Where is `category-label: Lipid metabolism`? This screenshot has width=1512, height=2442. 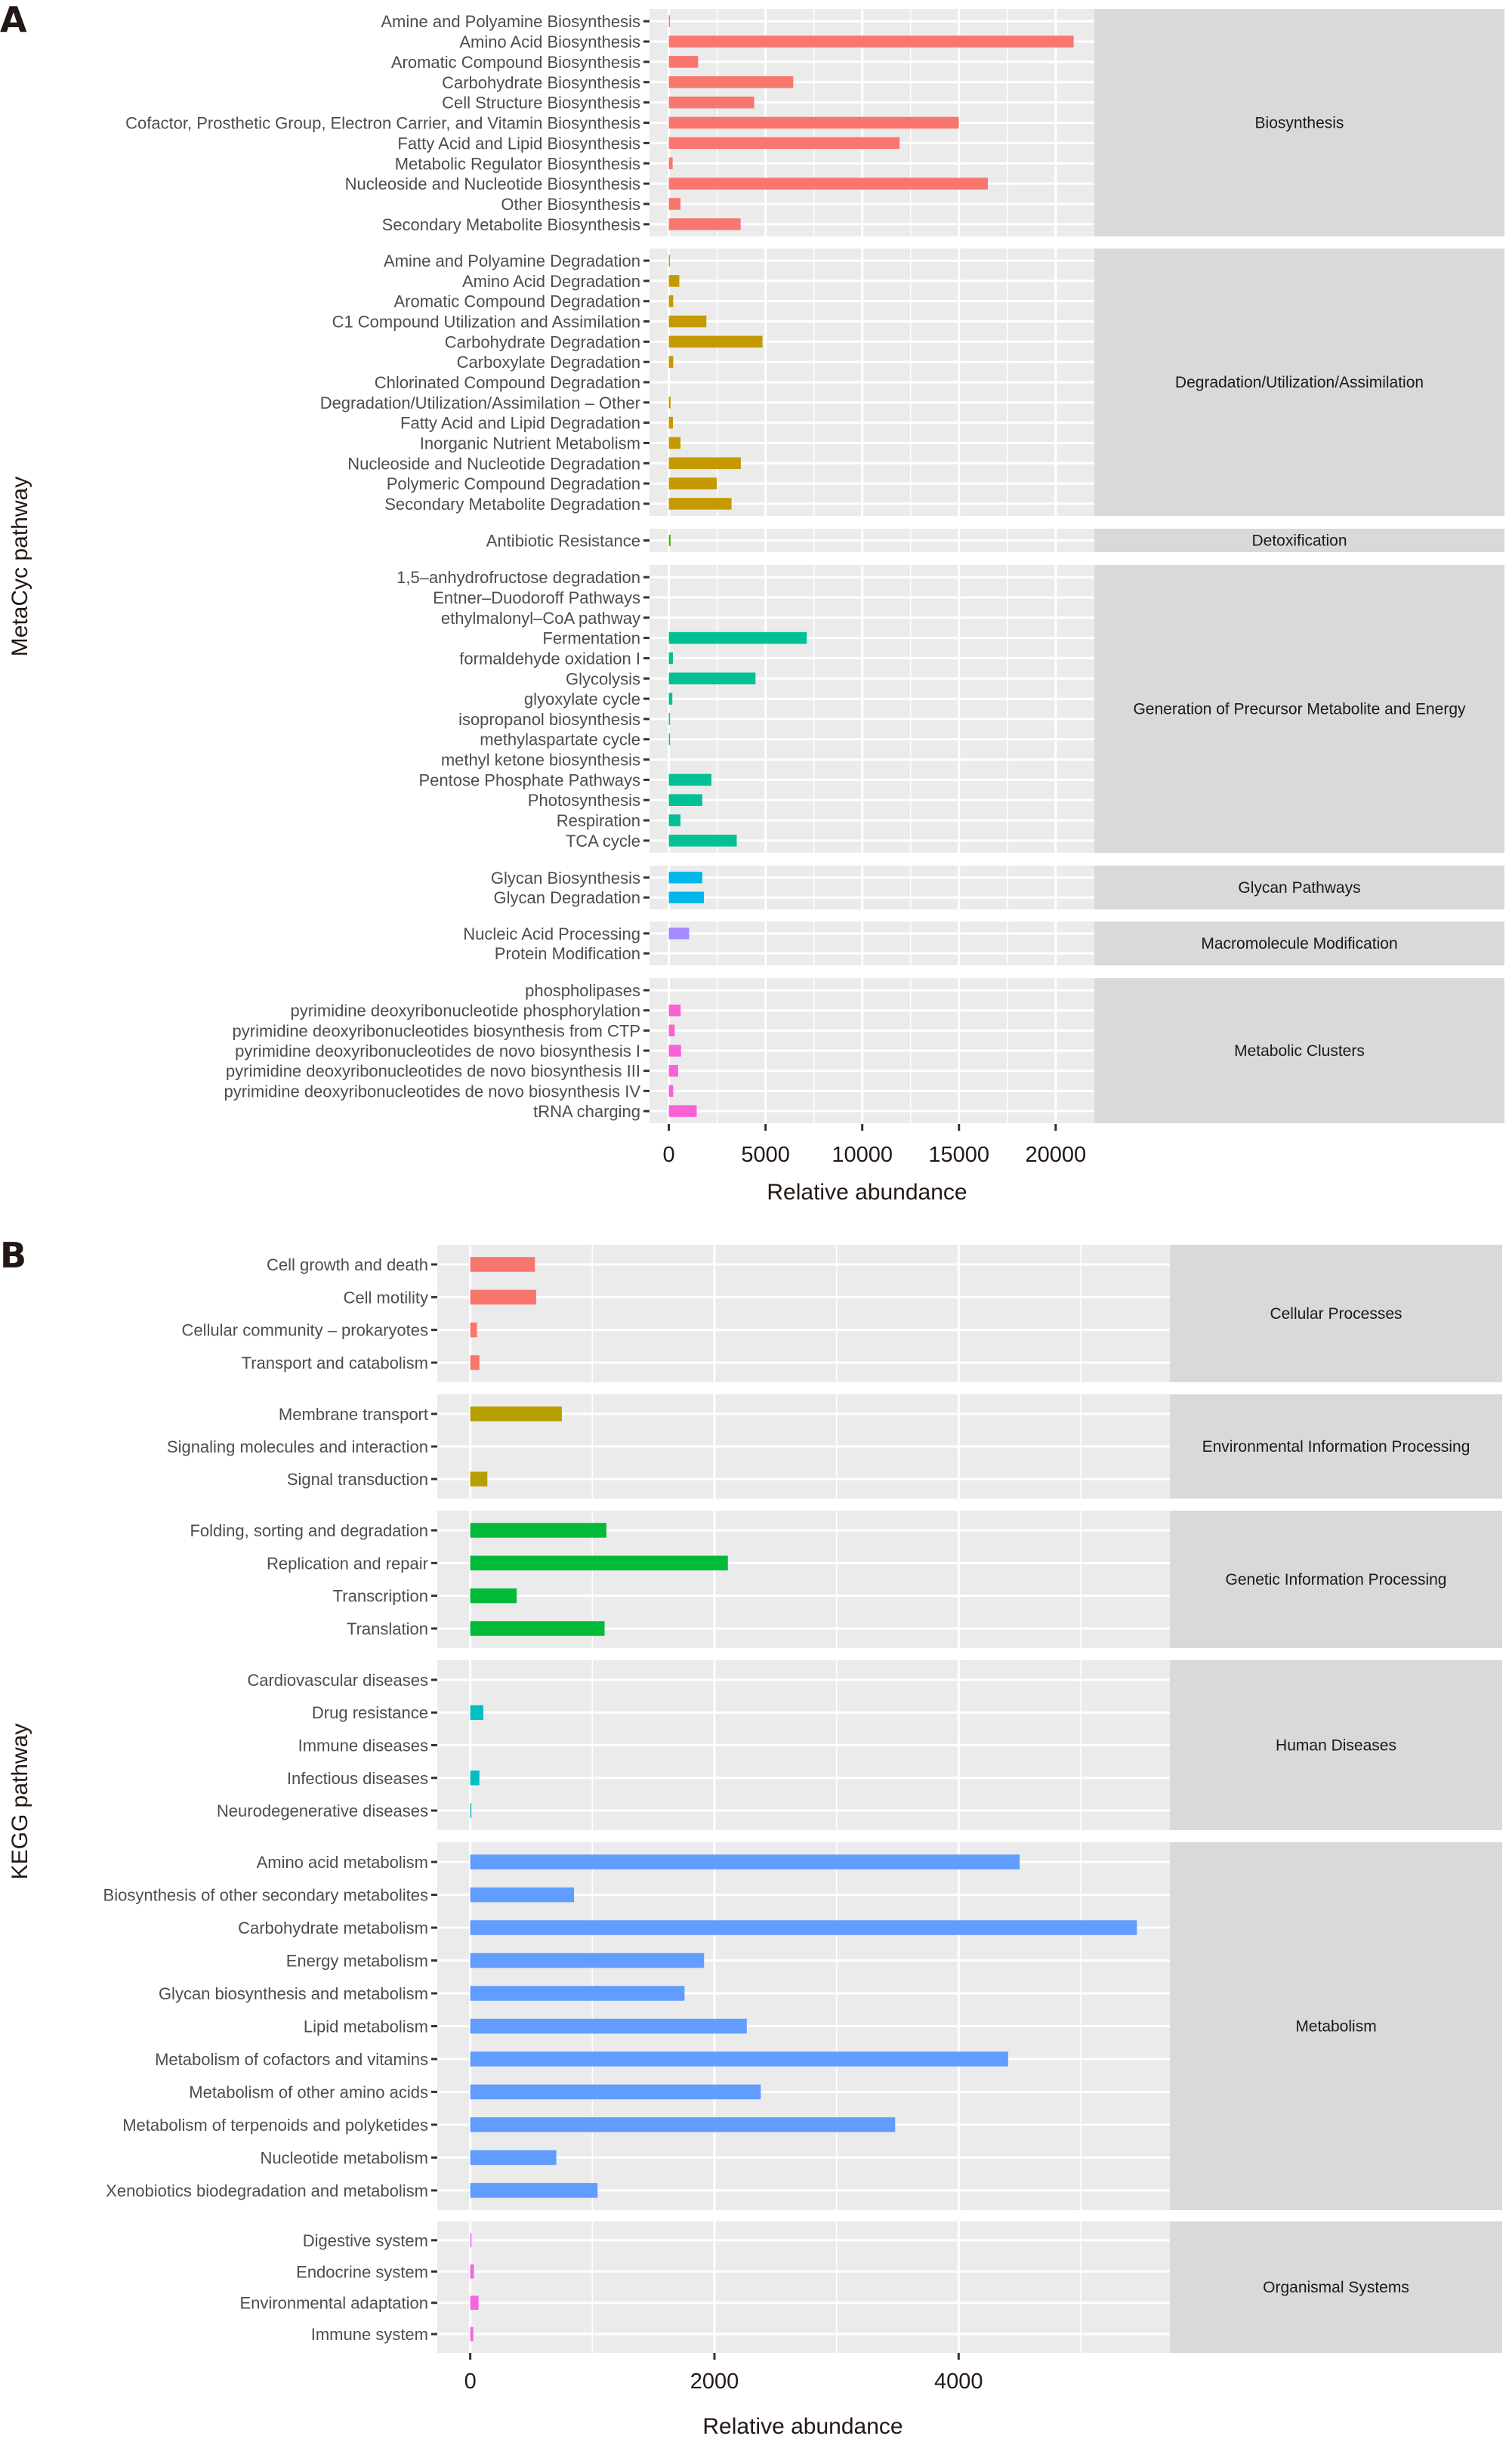 category-label: Lipid metabolism is located at coordinates (366, 2027).